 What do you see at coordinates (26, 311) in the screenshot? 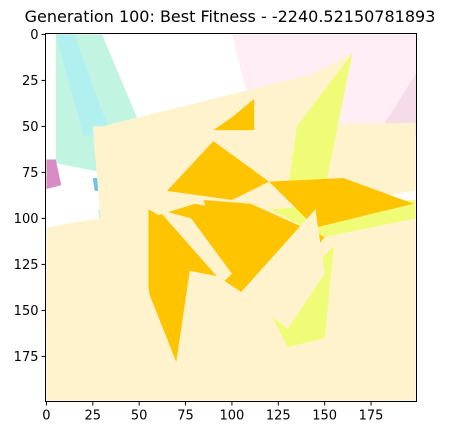
I see `y-tick-label: 150` at bounding box center [26, 311].